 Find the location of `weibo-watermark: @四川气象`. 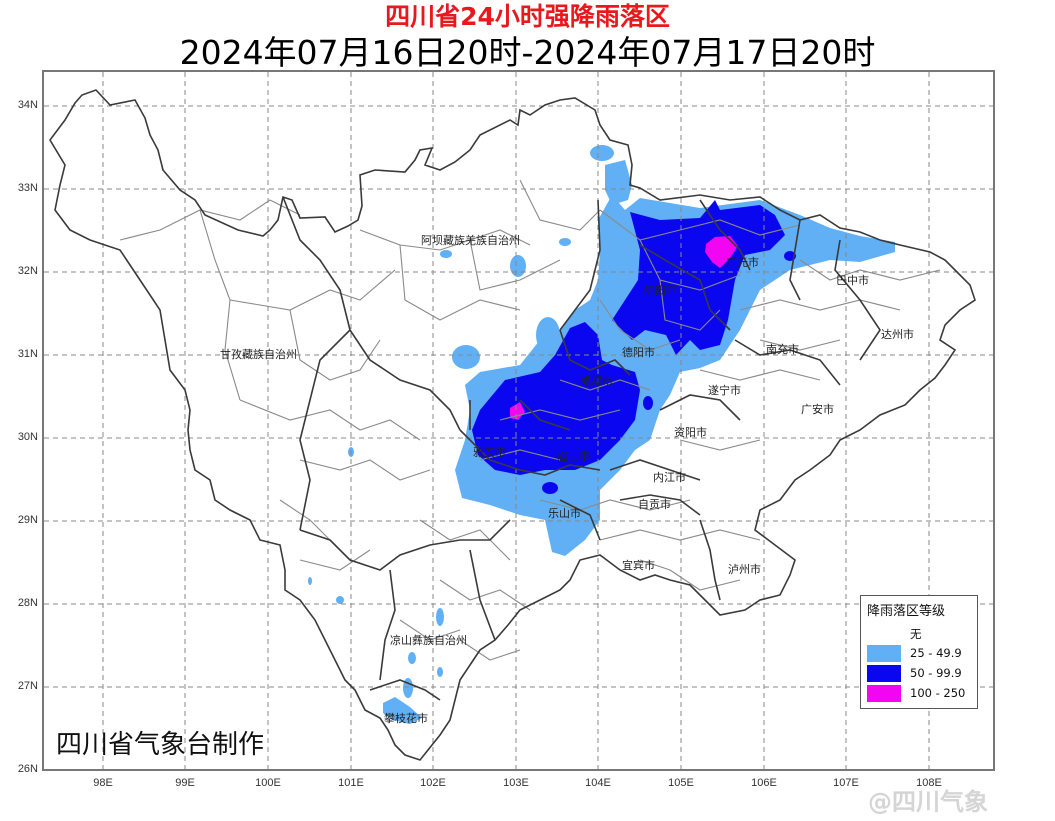

weibo-watermark: @四川气象 is located at coordinates (928, 802).